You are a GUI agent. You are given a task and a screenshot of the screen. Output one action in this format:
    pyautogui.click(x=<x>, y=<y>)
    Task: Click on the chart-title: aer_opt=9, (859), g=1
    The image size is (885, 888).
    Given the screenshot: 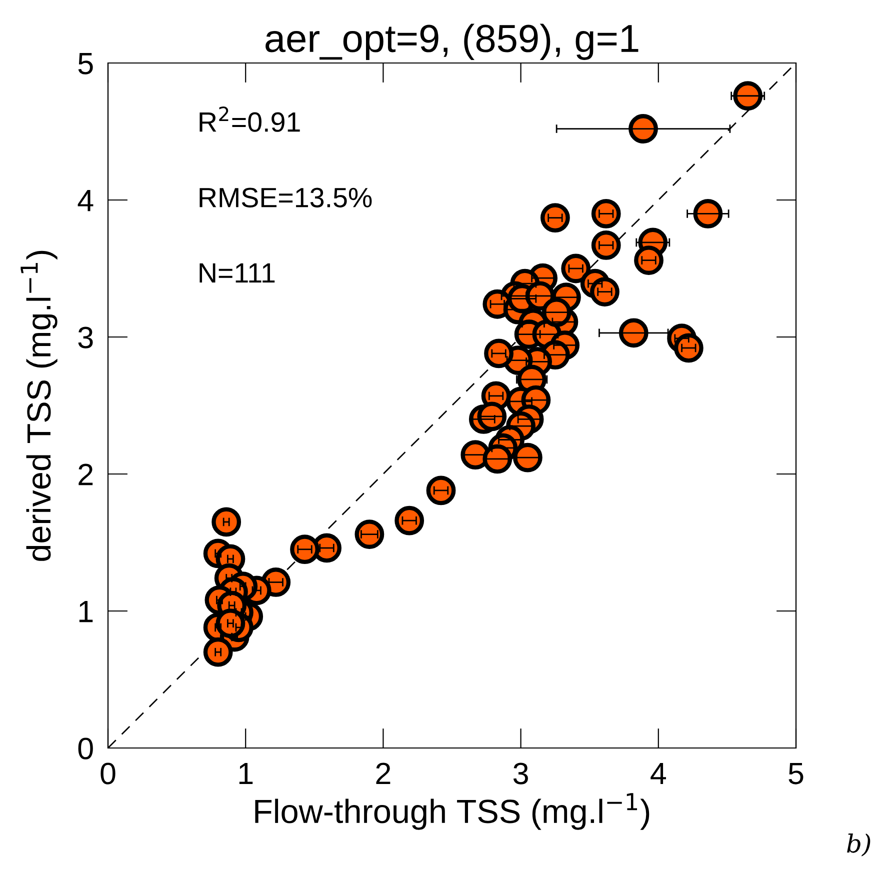 What is the action you would take?
    pyautogui.click(x=452, y=42)
    